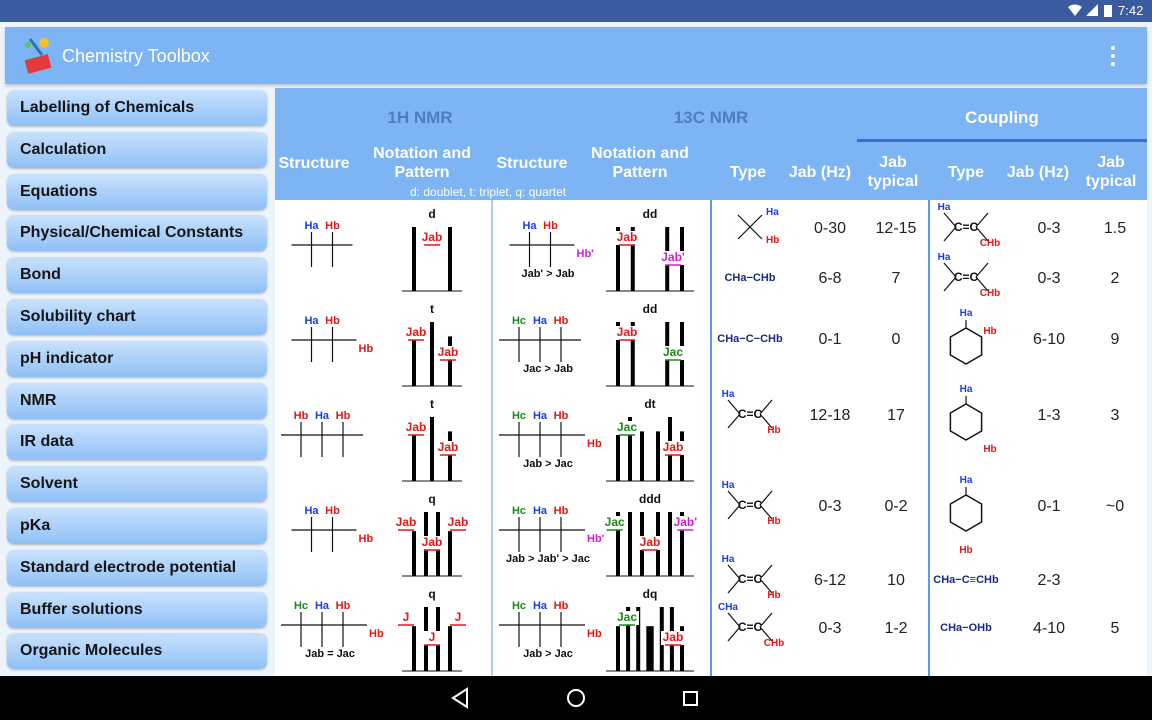 This screenshot has height=720, width=1152. Describe the element at coordinates (137, 526) in the screenshot. I see `sidebar-item: pKa` at that location.